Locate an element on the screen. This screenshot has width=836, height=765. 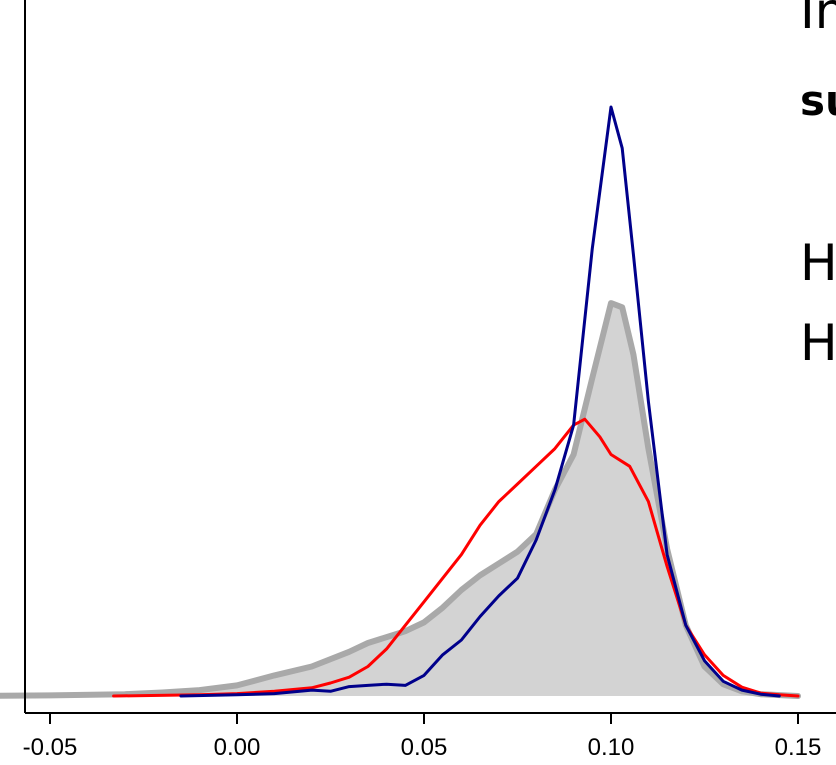
x-tick-label: 0.05 is located at coordinates (424, 747).